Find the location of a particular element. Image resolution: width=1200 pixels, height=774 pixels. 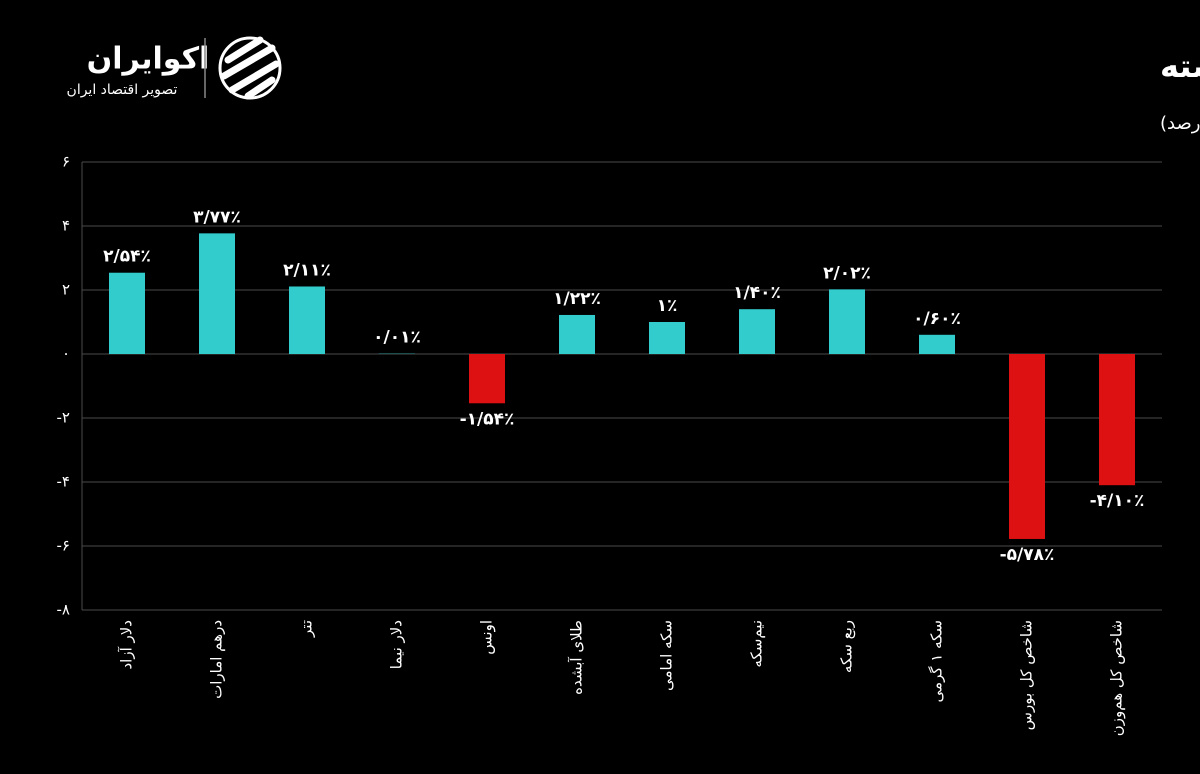

y-tick-label: -۴ is located at coordinates (63, 482).